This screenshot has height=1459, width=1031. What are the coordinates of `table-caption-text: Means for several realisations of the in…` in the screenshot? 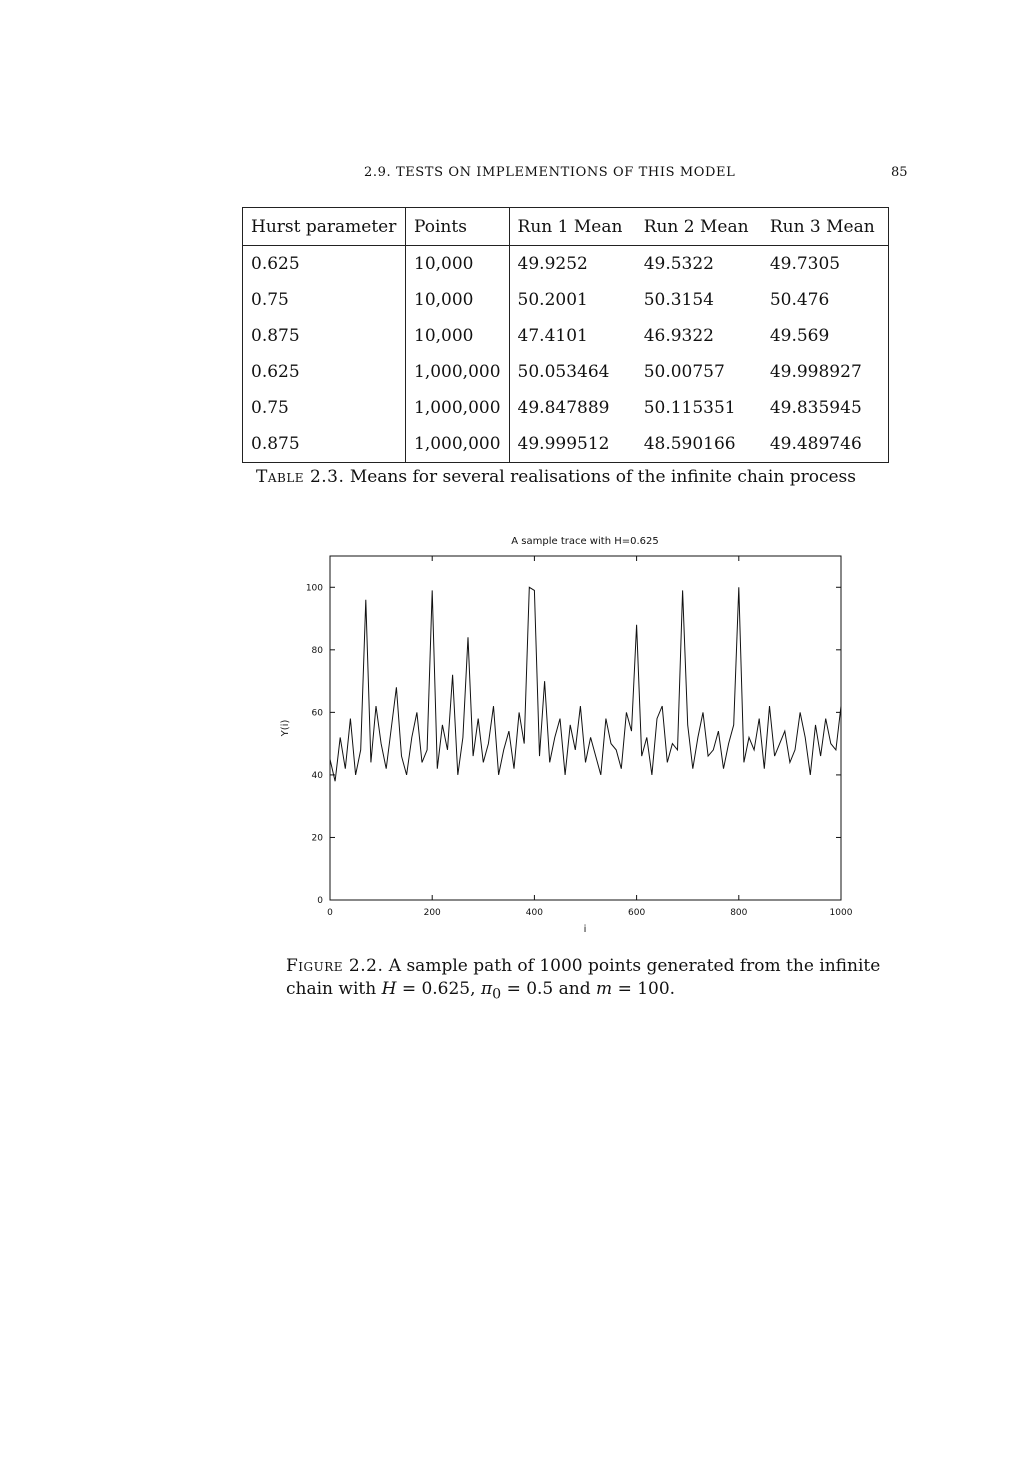 It's located at (602, 477).